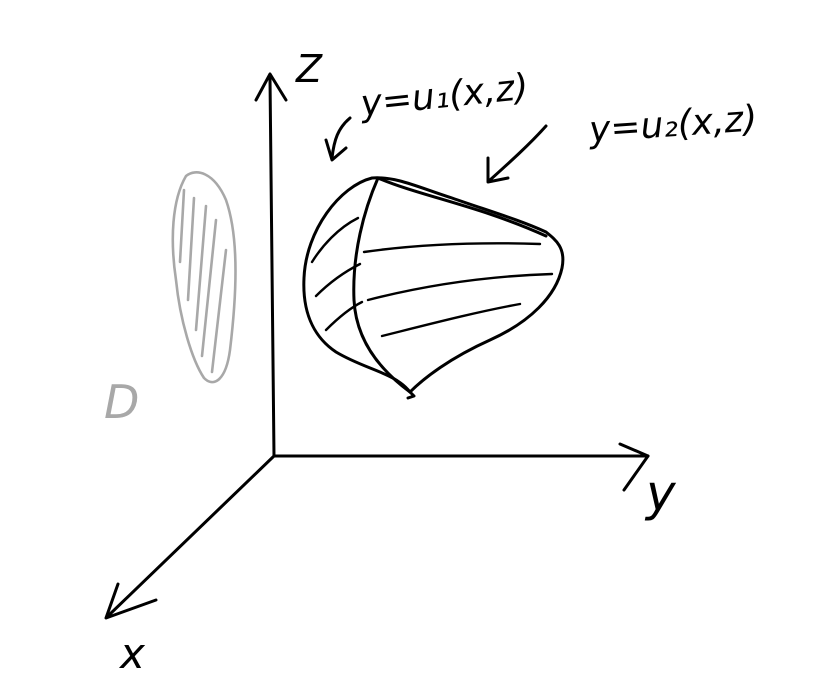 The width and height of the screenshot is (823, 678). Describe the element at coordinates (131, 601) in the screenshot. I see `x-axis-arrowhead` at that location.